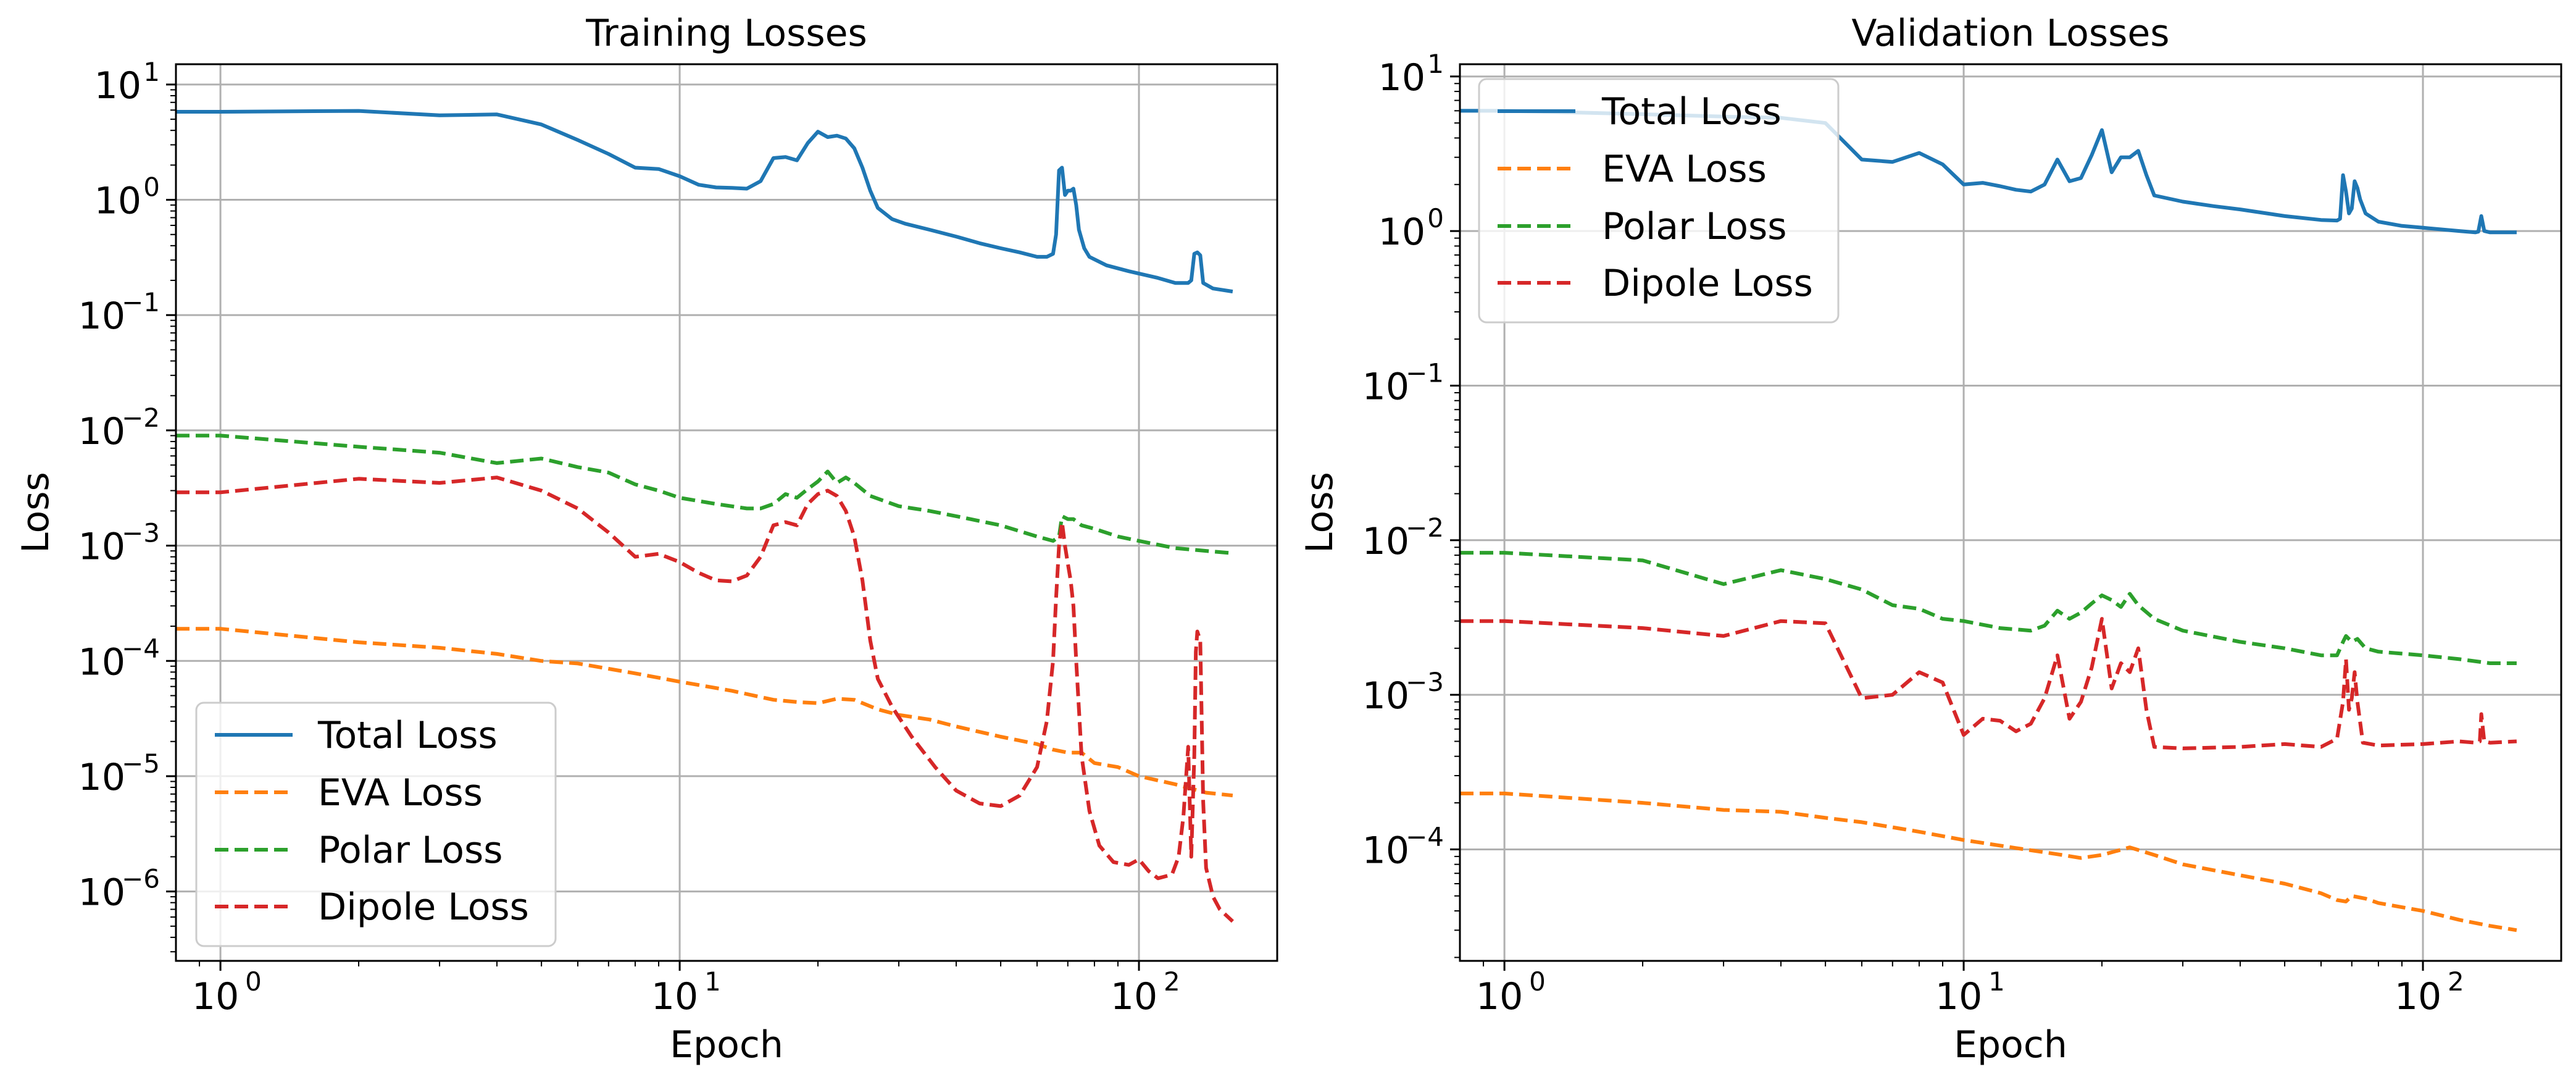  What do you see at coordinates (726, 33) in the screenshot?
I see `training-chart-title: Training Losses` at bounding box center [726, 33].